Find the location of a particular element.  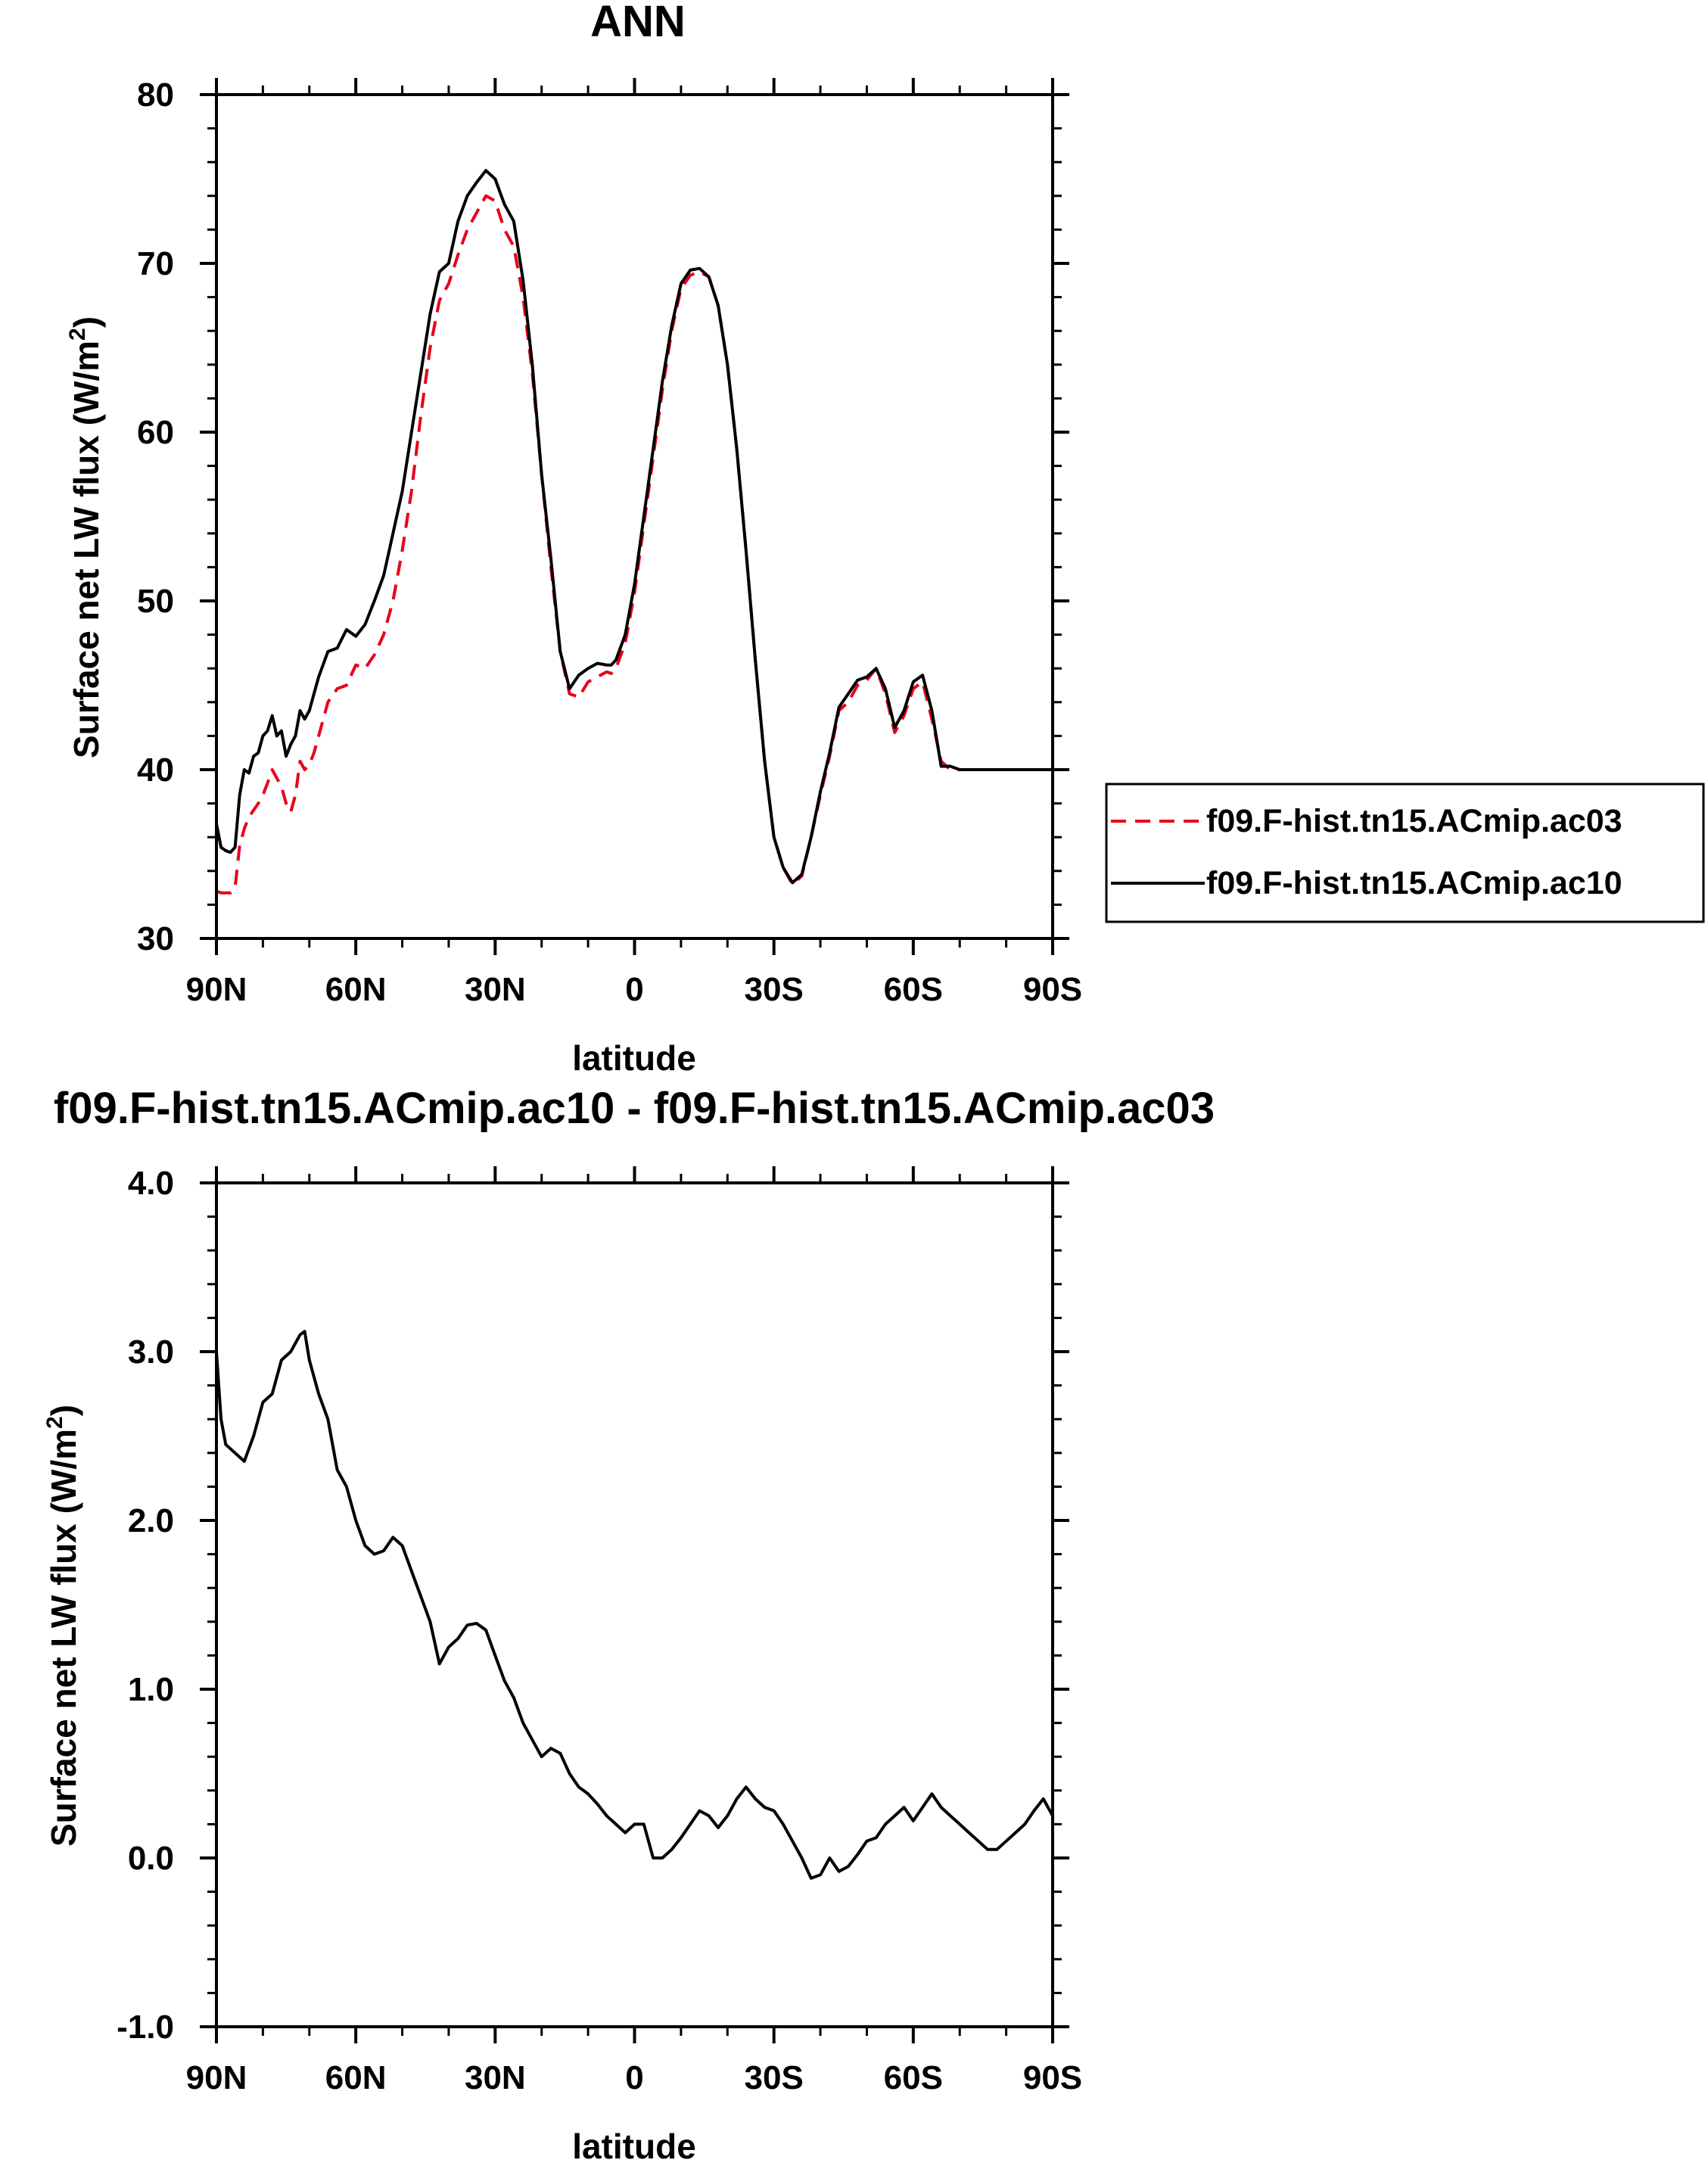

bottom-y-tick-label: -1.0 is located at coordinates (145, 2027).